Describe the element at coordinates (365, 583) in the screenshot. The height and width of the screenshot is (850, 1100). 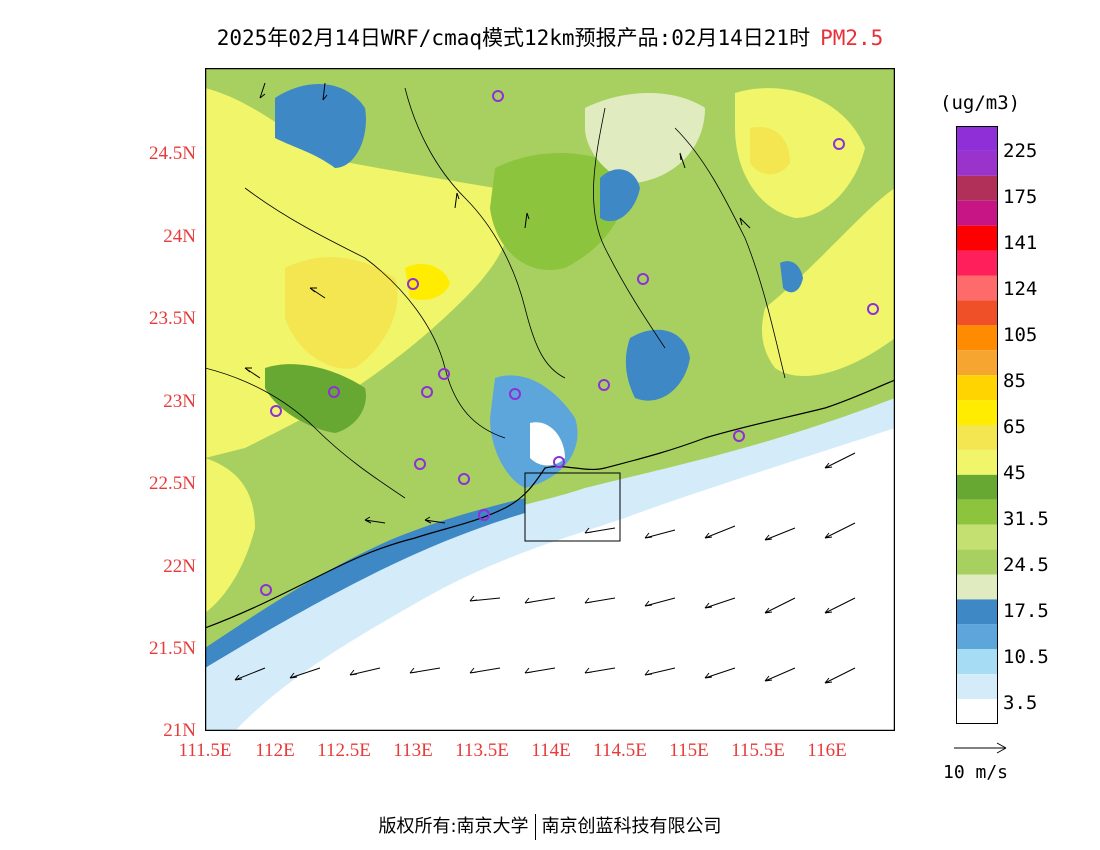
I see `blue-coast-band` at that location.